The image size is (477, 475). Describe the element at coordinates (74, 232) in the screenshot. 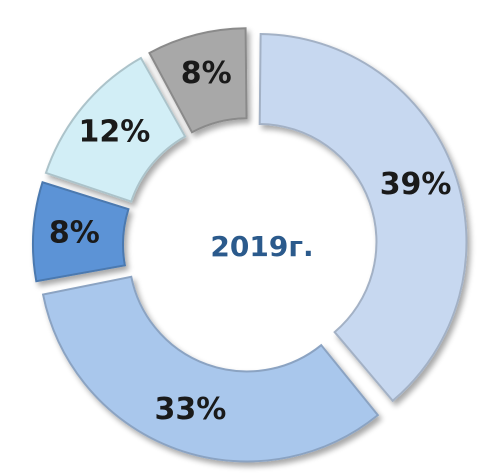

I see `slice-label-3: 8%` at that location.